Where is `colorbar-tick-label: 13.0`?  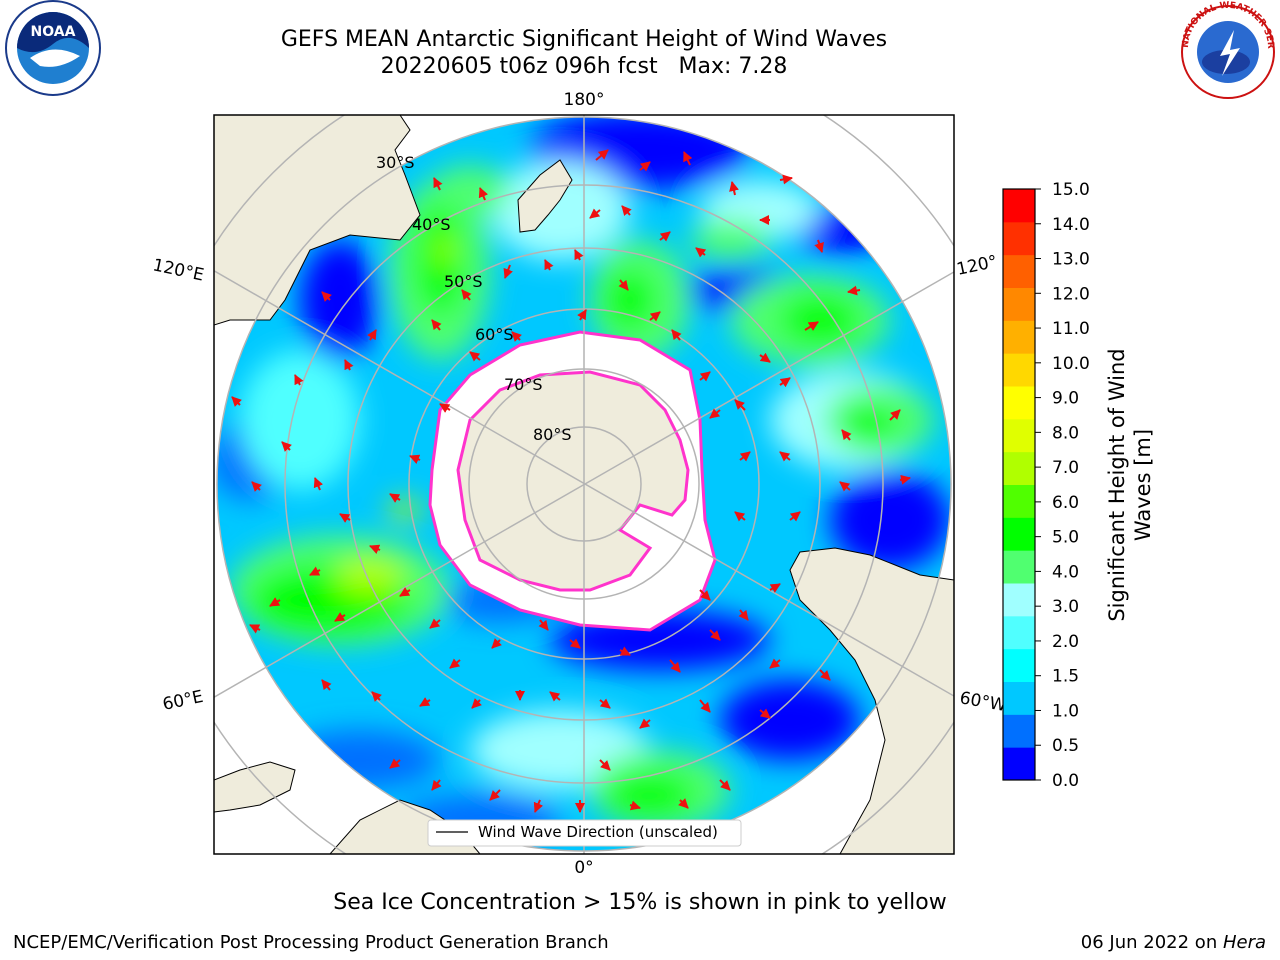
colorbar-tick-label: 13.0 is located at coordinates (1071, 260).